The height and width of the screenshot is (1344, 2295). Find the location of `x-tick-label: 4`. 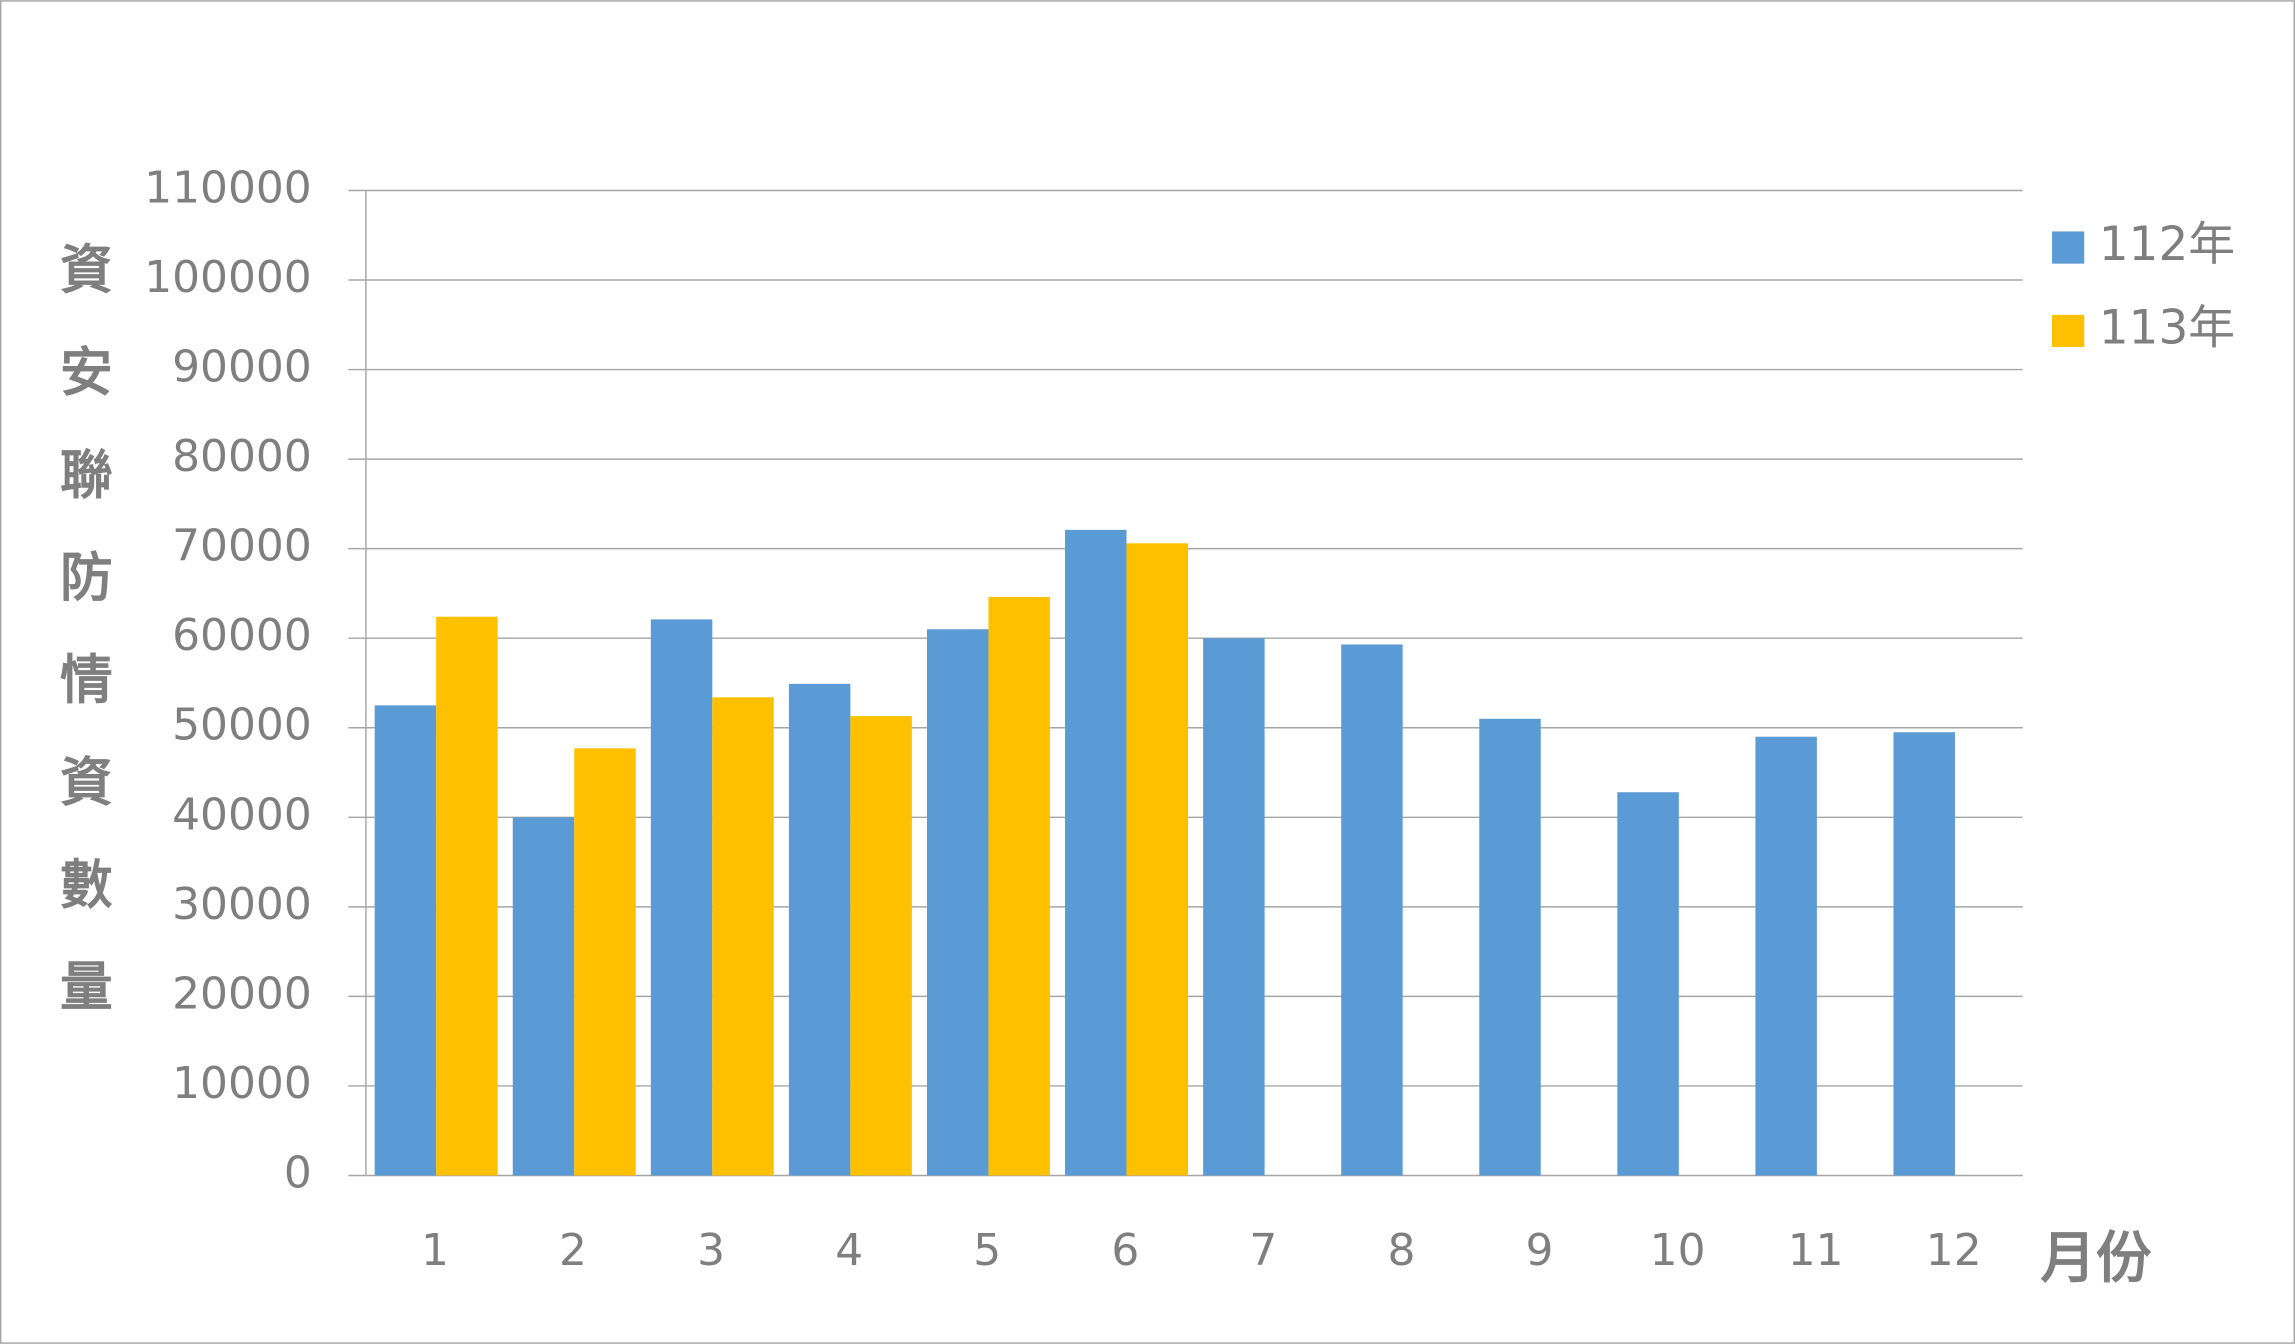

x-tick-label: 4 is located at coordinates (849, 1250).